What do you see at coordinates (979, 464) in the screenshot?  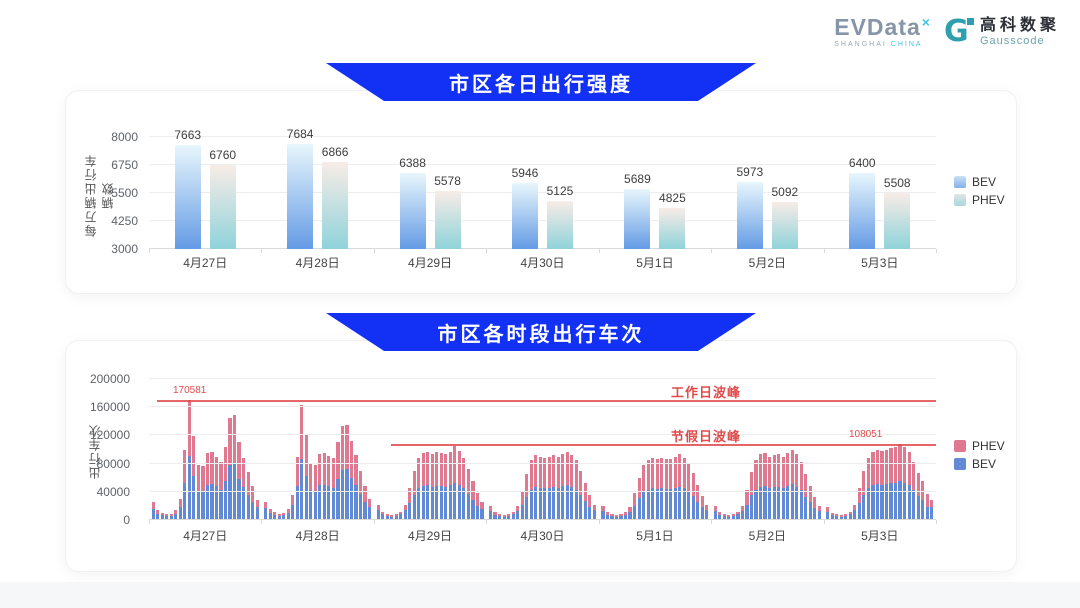 I see `legend-item-bev: BEV` at bounding box center [979, 464].